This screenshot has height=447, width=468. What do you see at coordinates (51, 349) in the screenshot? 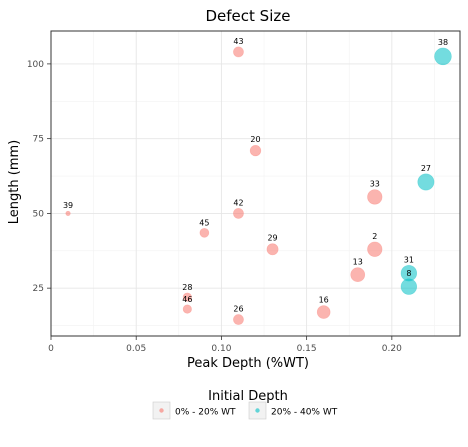
I see `x-tick-label: 0` at bounding box center [51, 349].